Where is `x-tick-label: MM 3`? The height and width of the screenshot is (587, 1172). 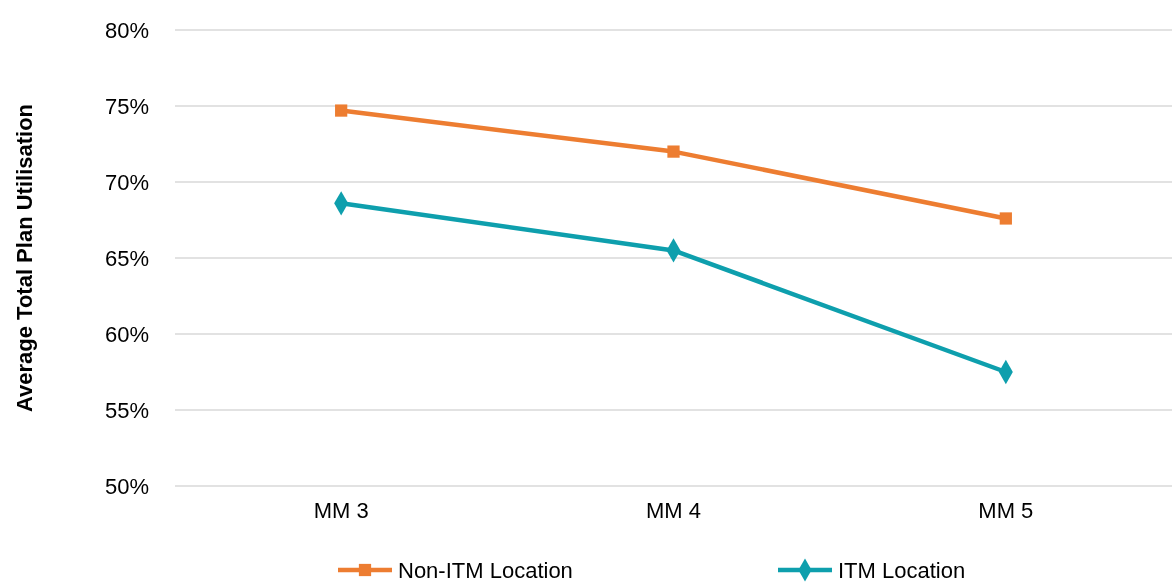
x-tick-label: MM 3 is located at coordinates (341, 510).